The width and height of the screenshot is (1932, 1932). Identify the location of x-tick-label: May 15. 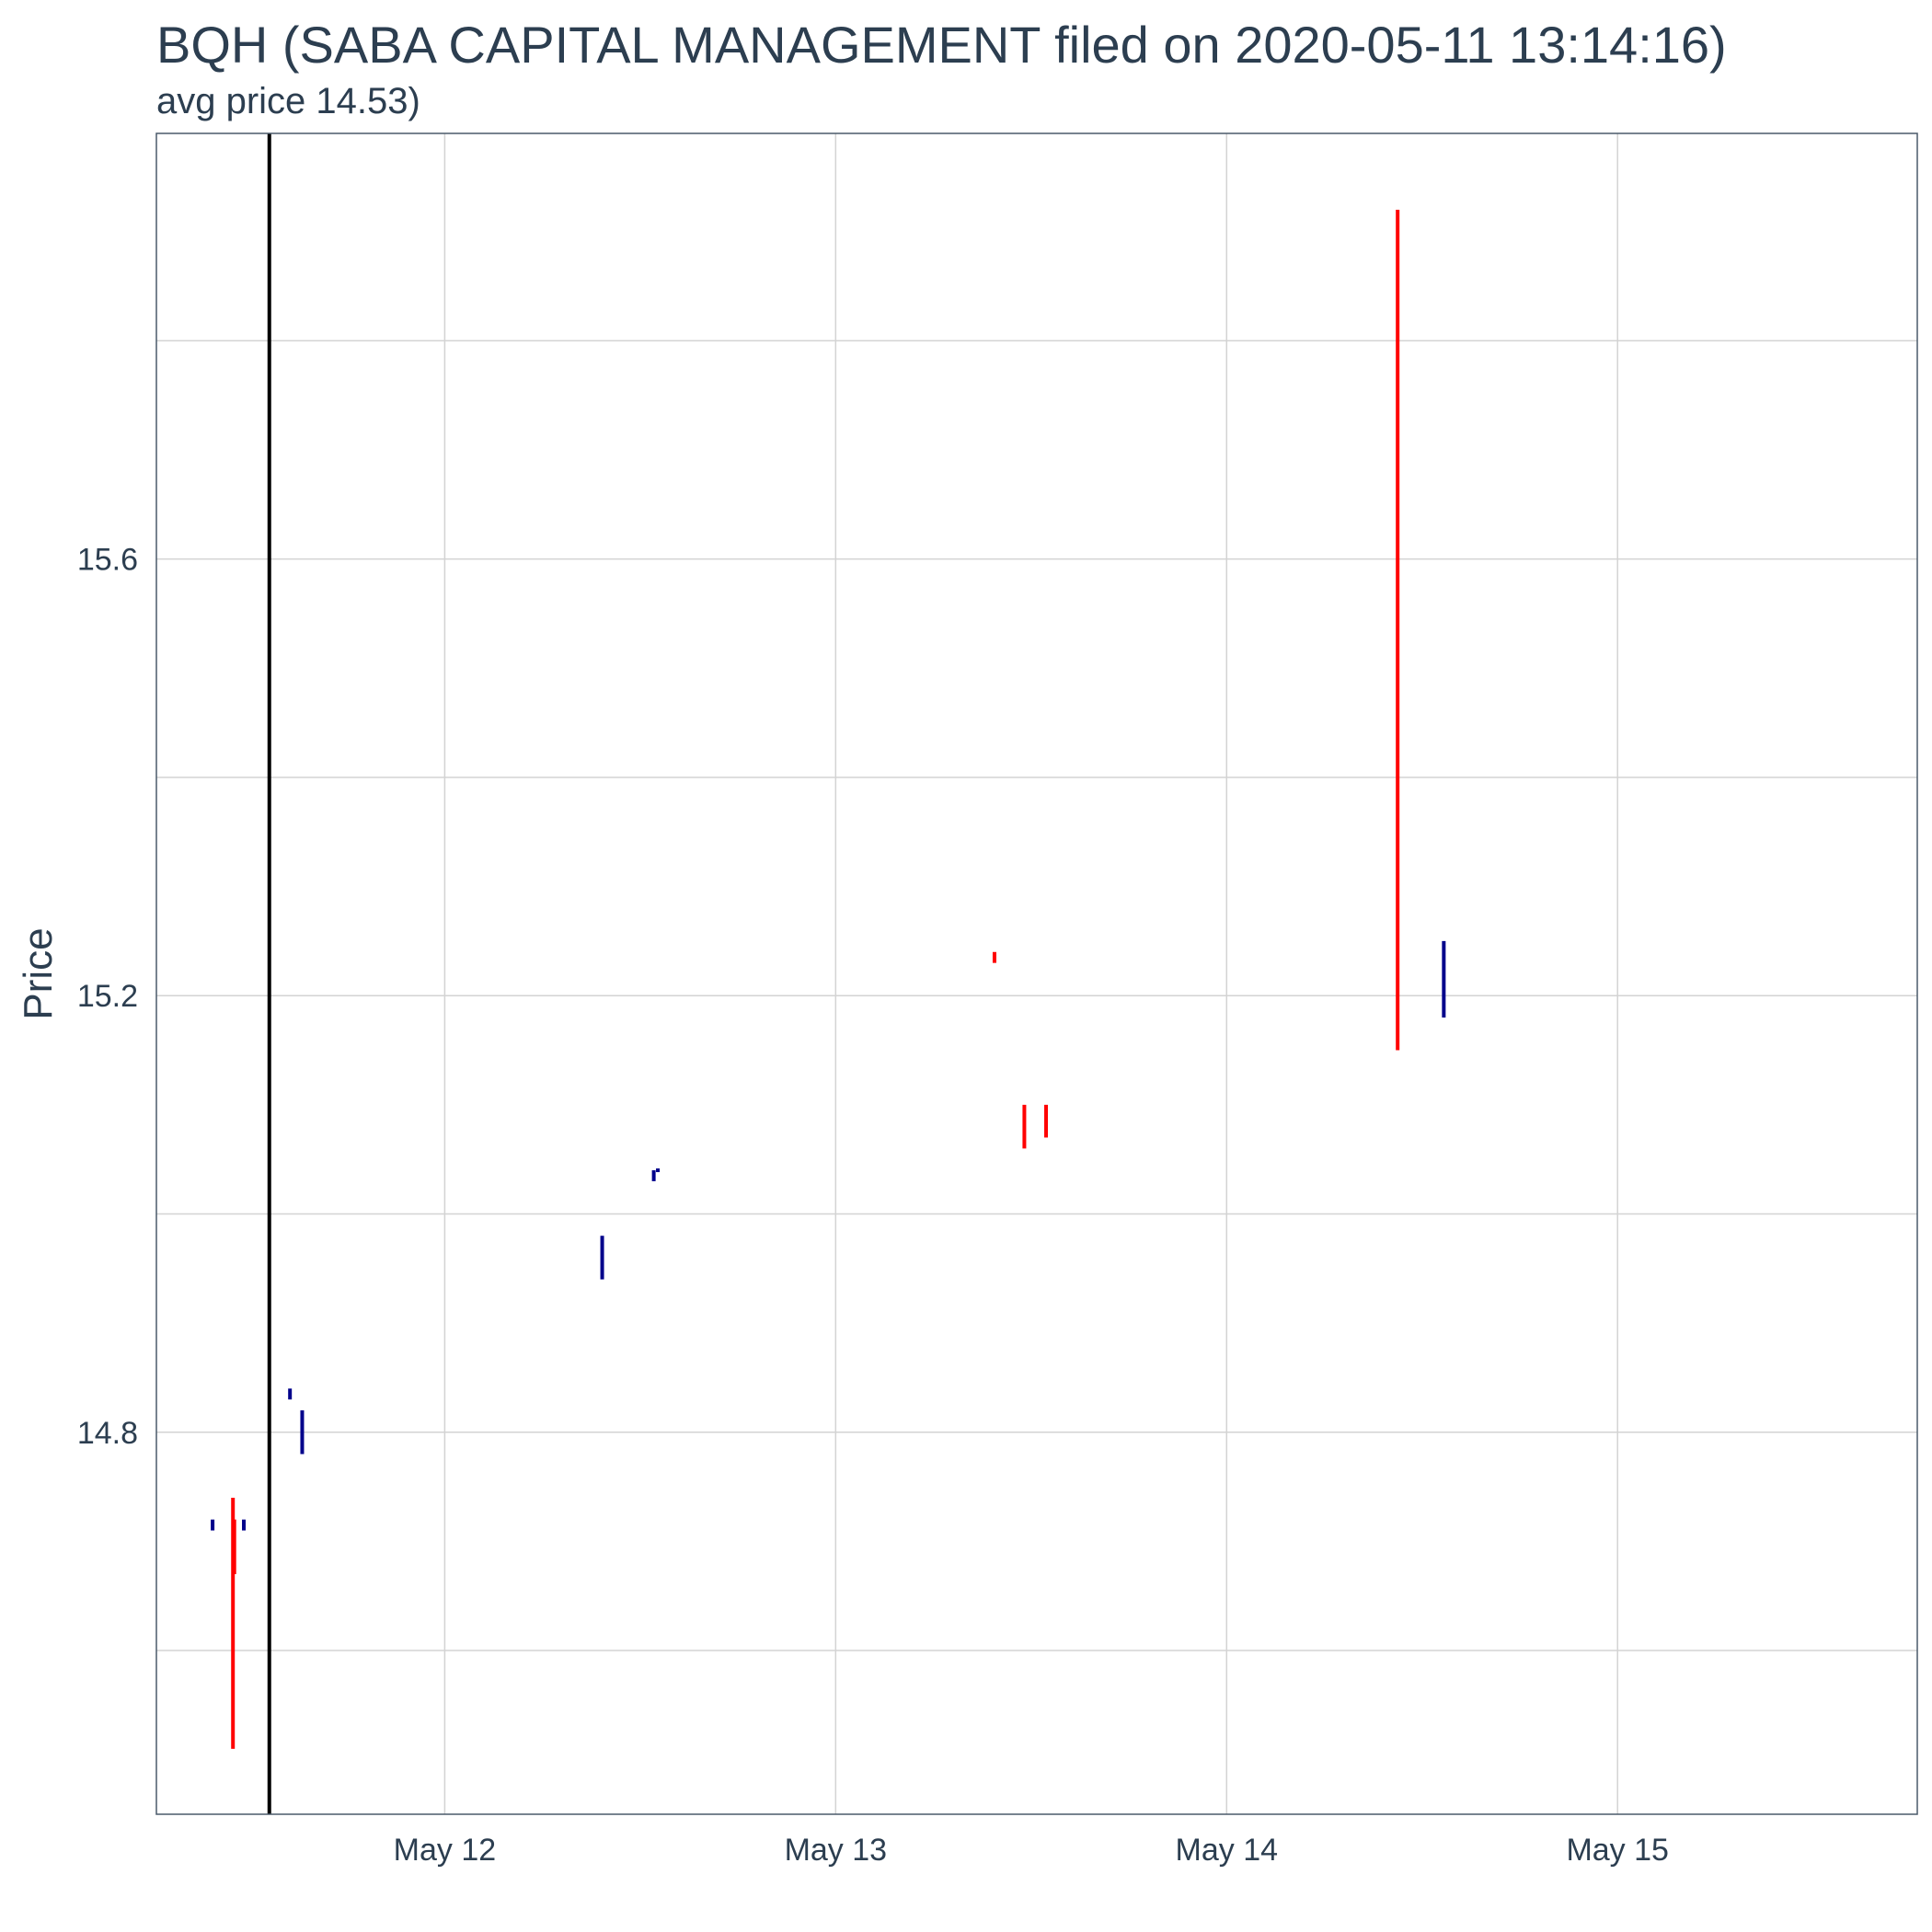
(1617, 1850).